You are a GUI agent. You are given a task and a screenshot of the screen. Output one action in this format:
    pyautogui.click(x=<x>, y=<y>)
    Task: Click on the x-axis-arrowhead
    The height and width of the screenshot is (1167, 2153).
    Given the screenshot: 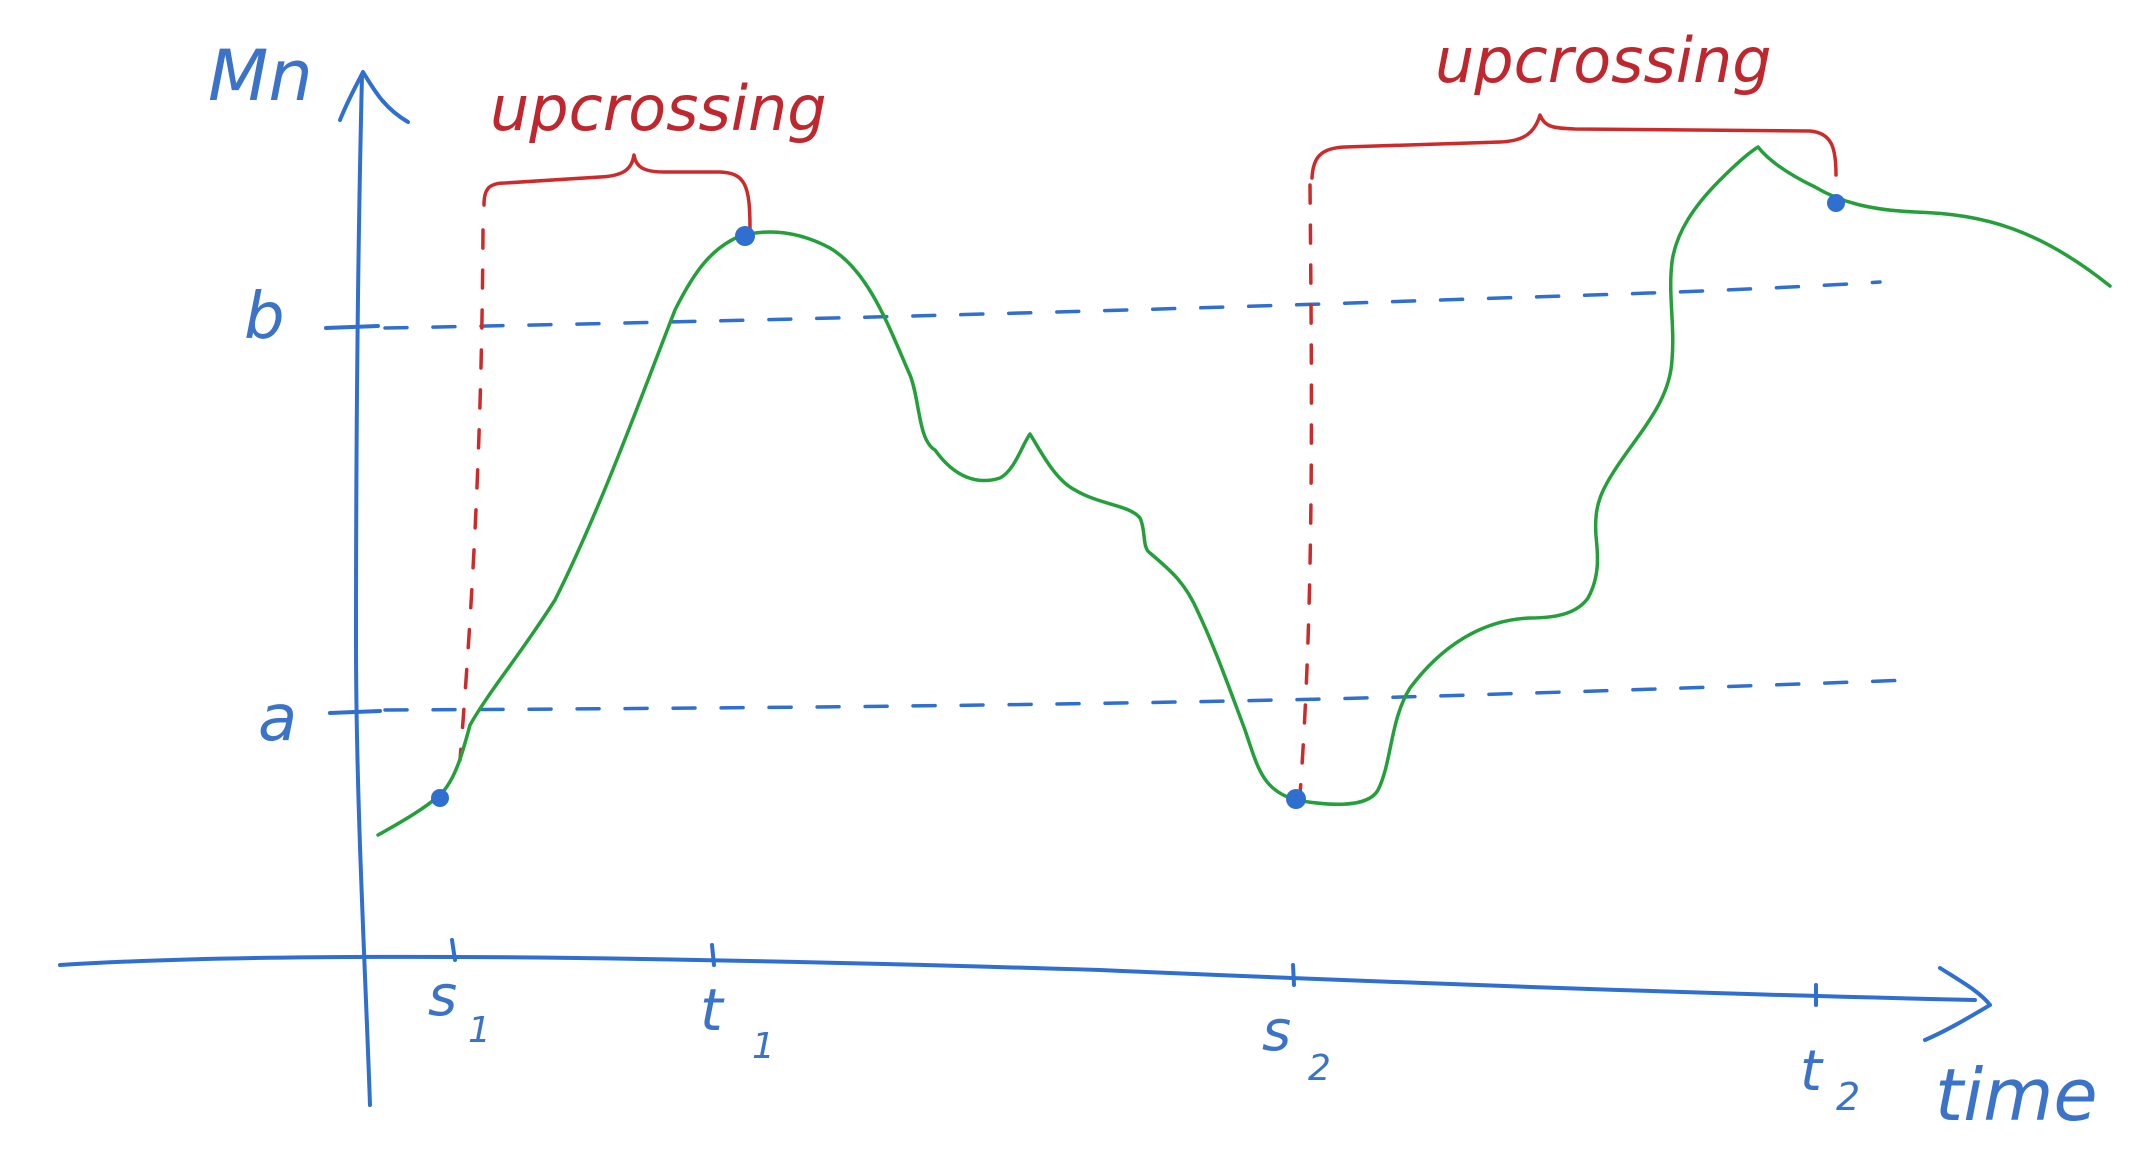 What is the action you would take?
    pyautogui.click(x=1957, y=1004)
    